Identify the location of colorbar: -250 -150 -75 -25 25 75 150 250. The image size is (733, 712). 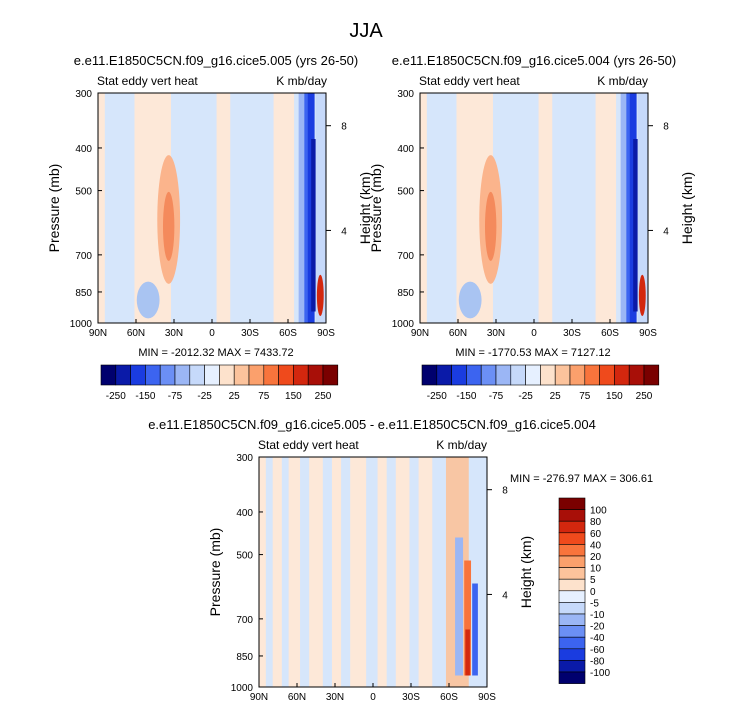
(219, 383).